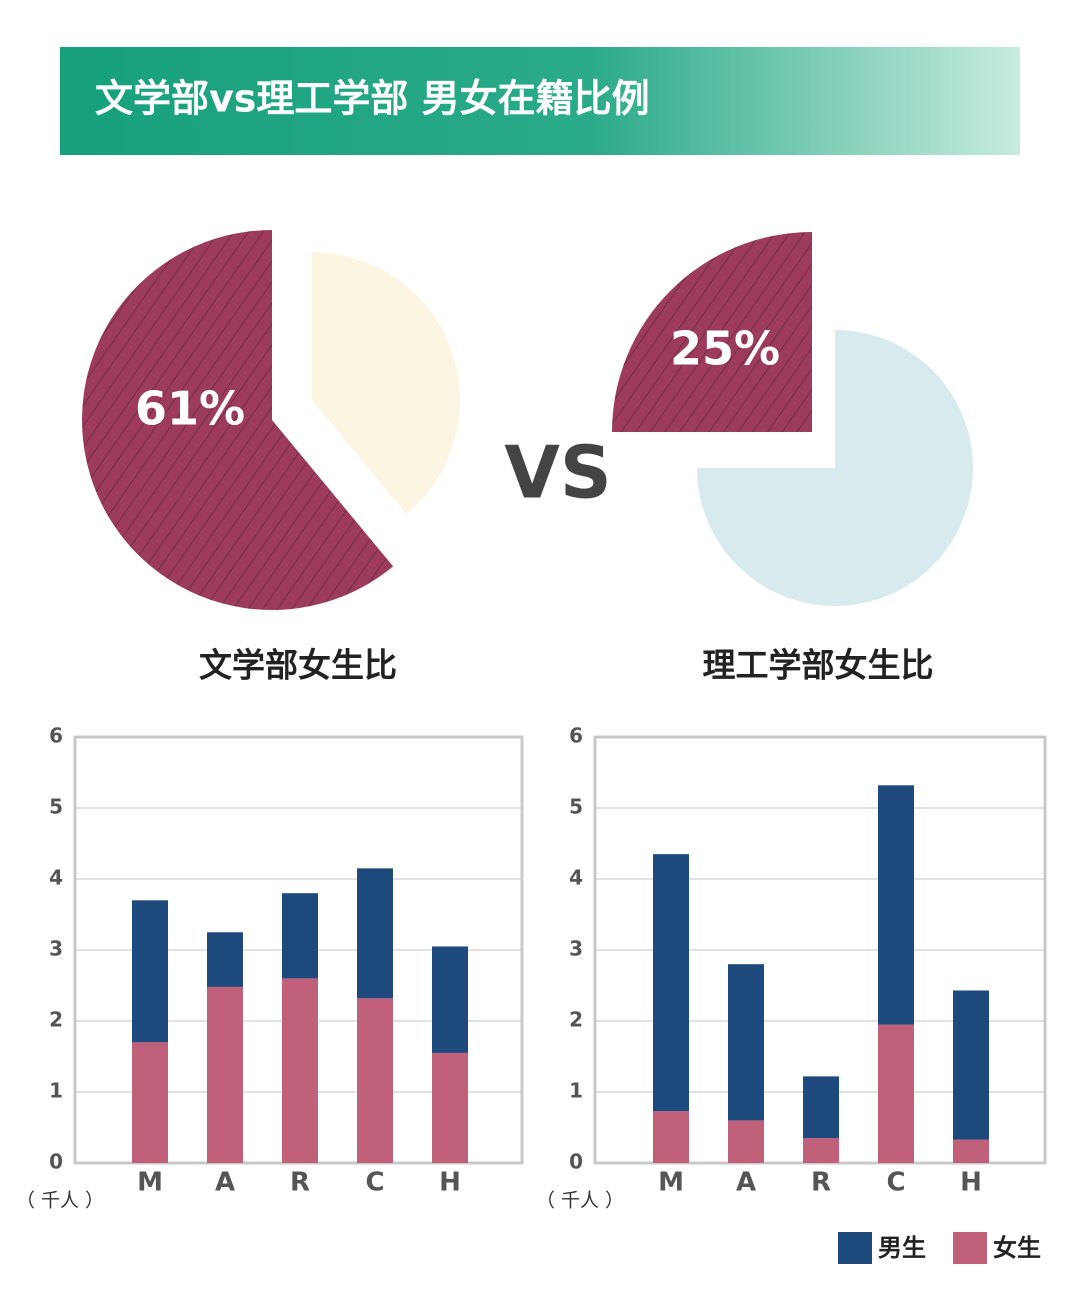 This screenshot has width=1080, height=1298. What do you see at coordinates (558, 473) in the screenshot?
I see `vs-label: VS` at bounding box center [558, 473].